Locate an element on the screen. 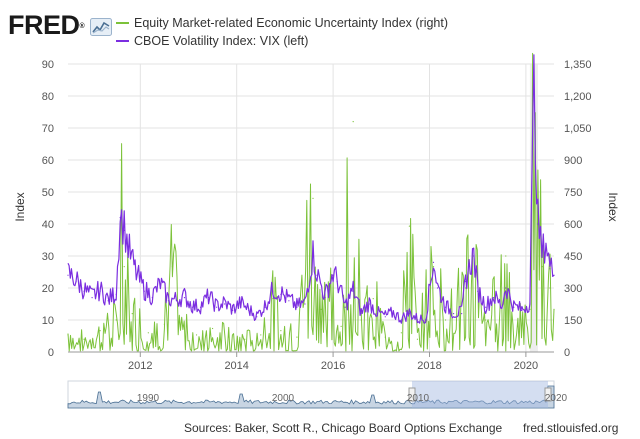 The width and height of the screenshot is (640, 439). y-right-tick-label: 450 is located at coordinates (573, 257).